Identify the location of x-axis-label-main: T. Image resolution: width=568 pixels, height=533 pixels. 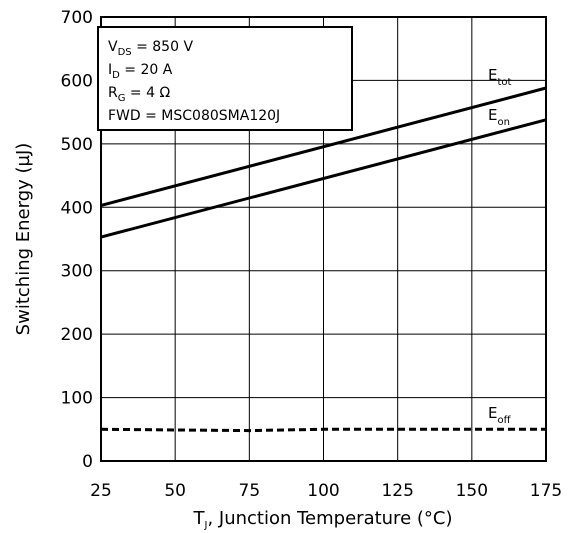
(199, 518).